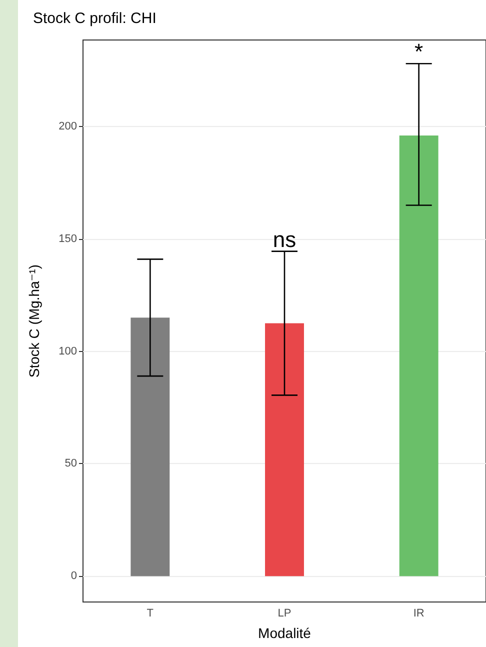 The width and height of the screenshot is (486, 647). Describe the element at coordinates (34, 321) in the screenshot. I see `y-axis-title: Stock C (Mg.ha⁻¹)` at that location.